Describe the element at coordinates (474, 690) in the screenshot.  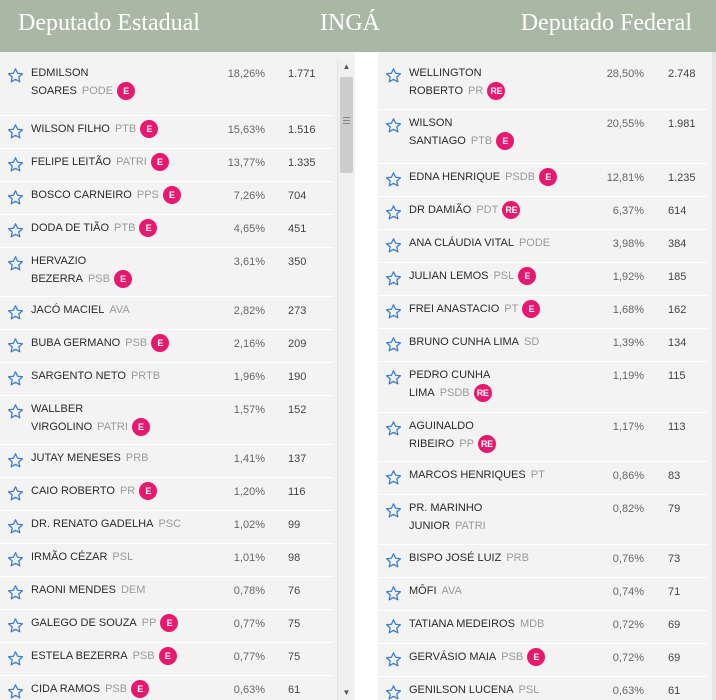
I see `candidate-name: GENILSON LUCENA PSL` at that location.